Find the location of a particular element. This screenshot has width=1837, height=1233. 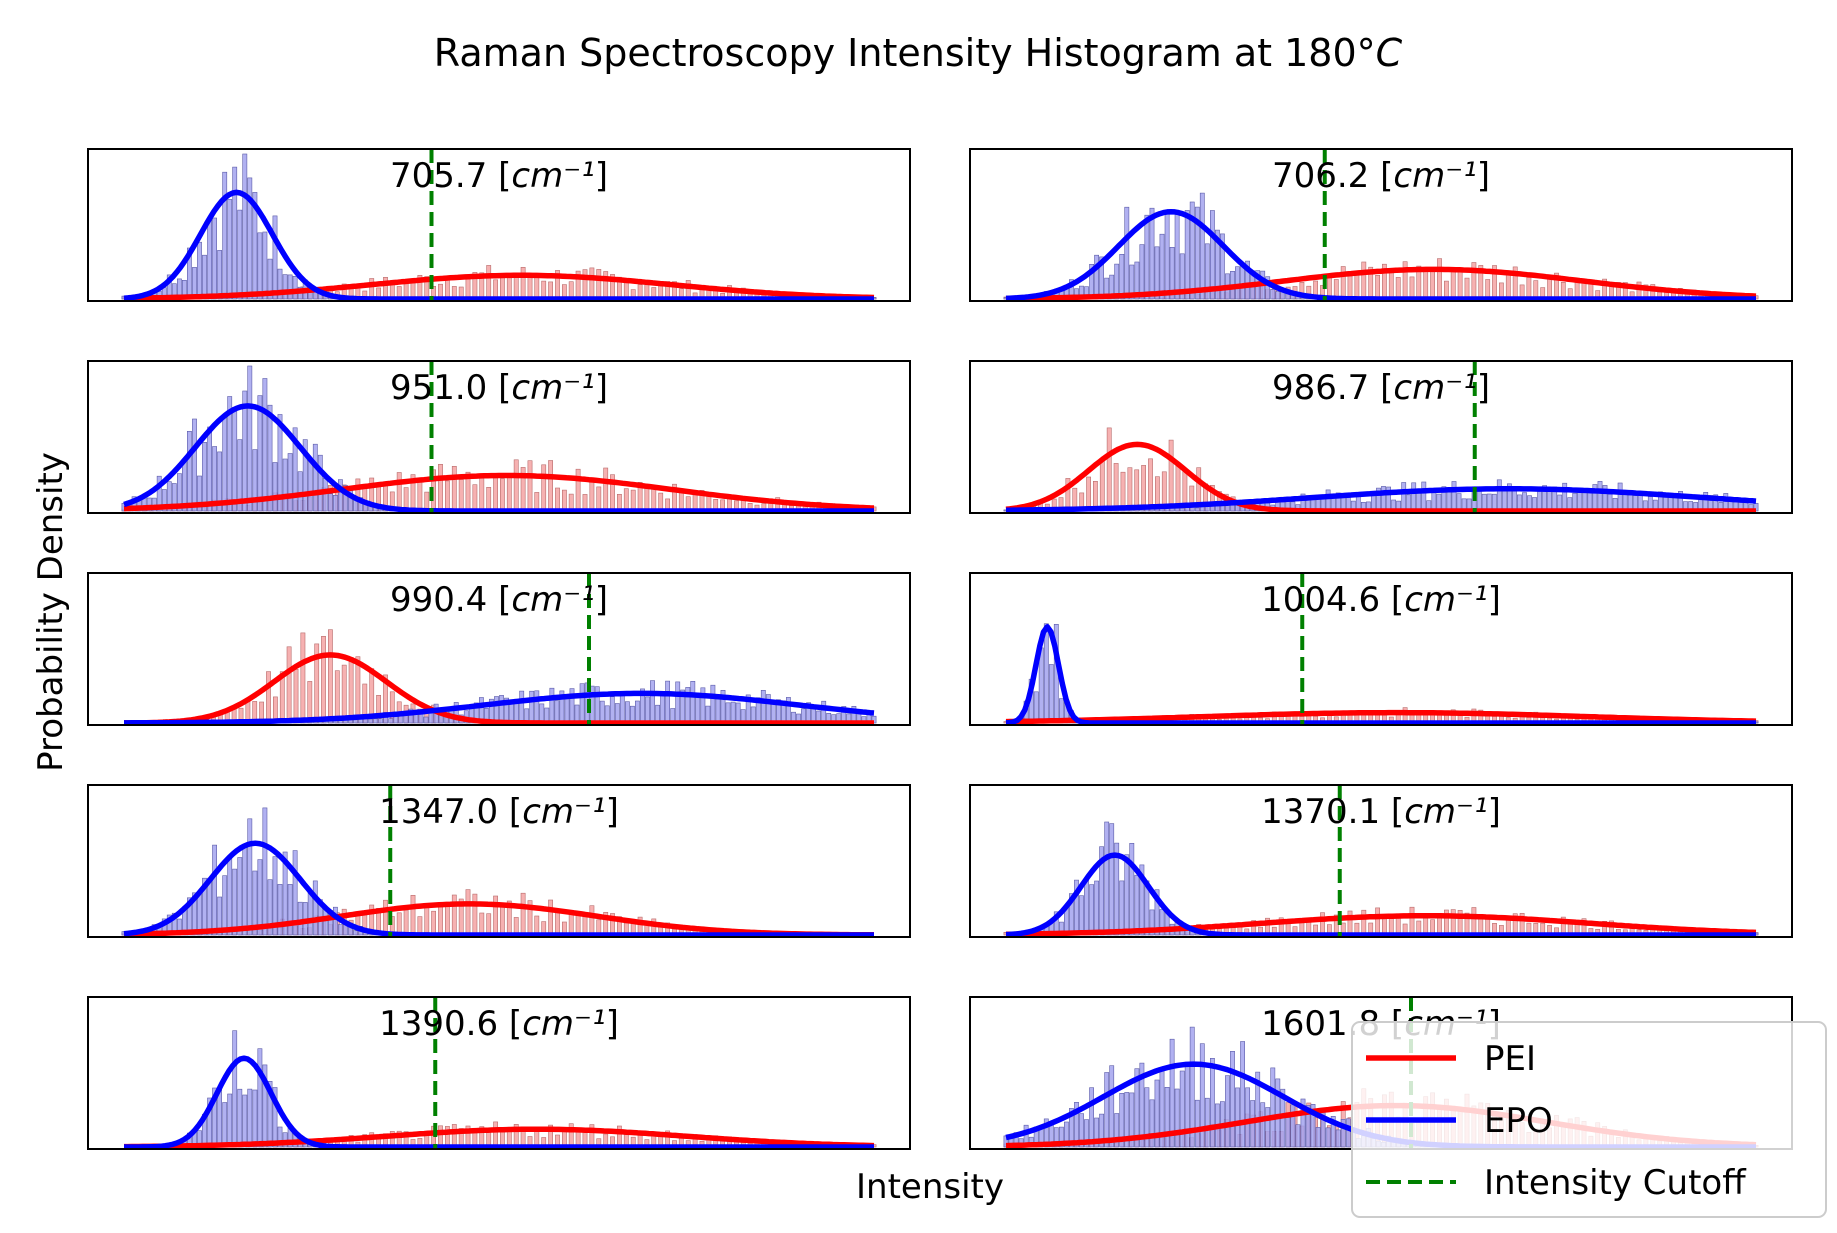

pei-fit-curve is located at coordinates (498, 919).